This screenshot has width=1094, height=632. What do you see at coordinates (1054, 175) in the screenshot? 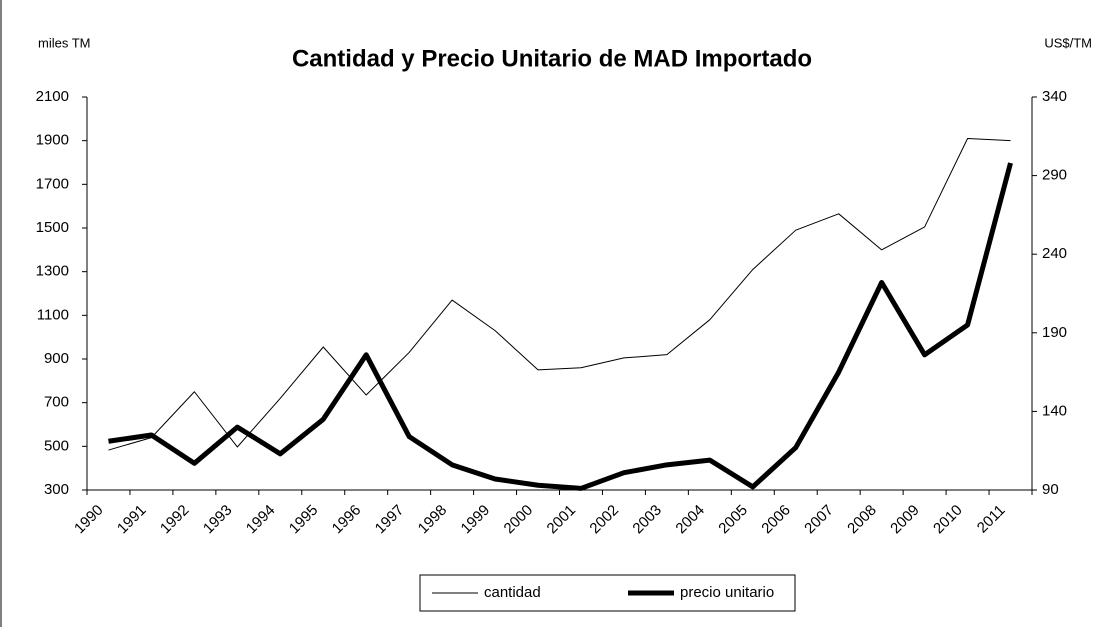
I see `y2-tick-label: 290` at bounding box center [1054, 175].